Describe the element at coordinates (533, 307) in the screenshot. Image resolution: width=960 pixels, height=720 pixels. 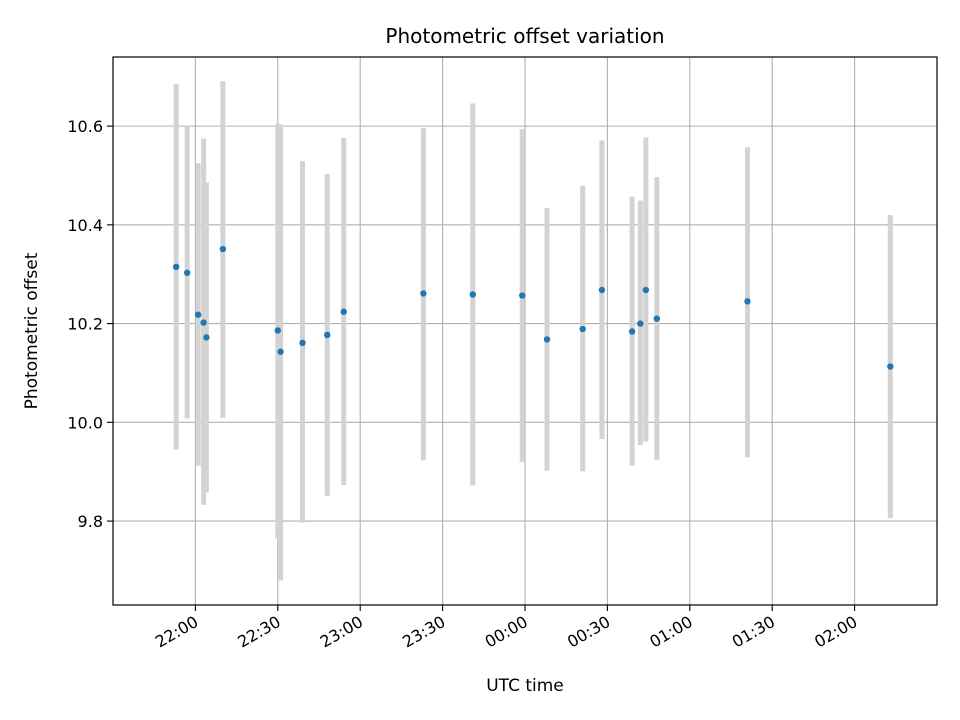
I see `data-points` at that location.